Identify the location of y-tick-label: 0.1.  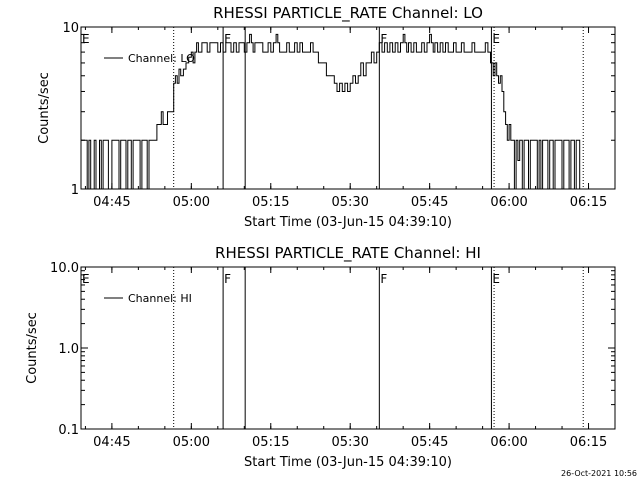
(68, 430).